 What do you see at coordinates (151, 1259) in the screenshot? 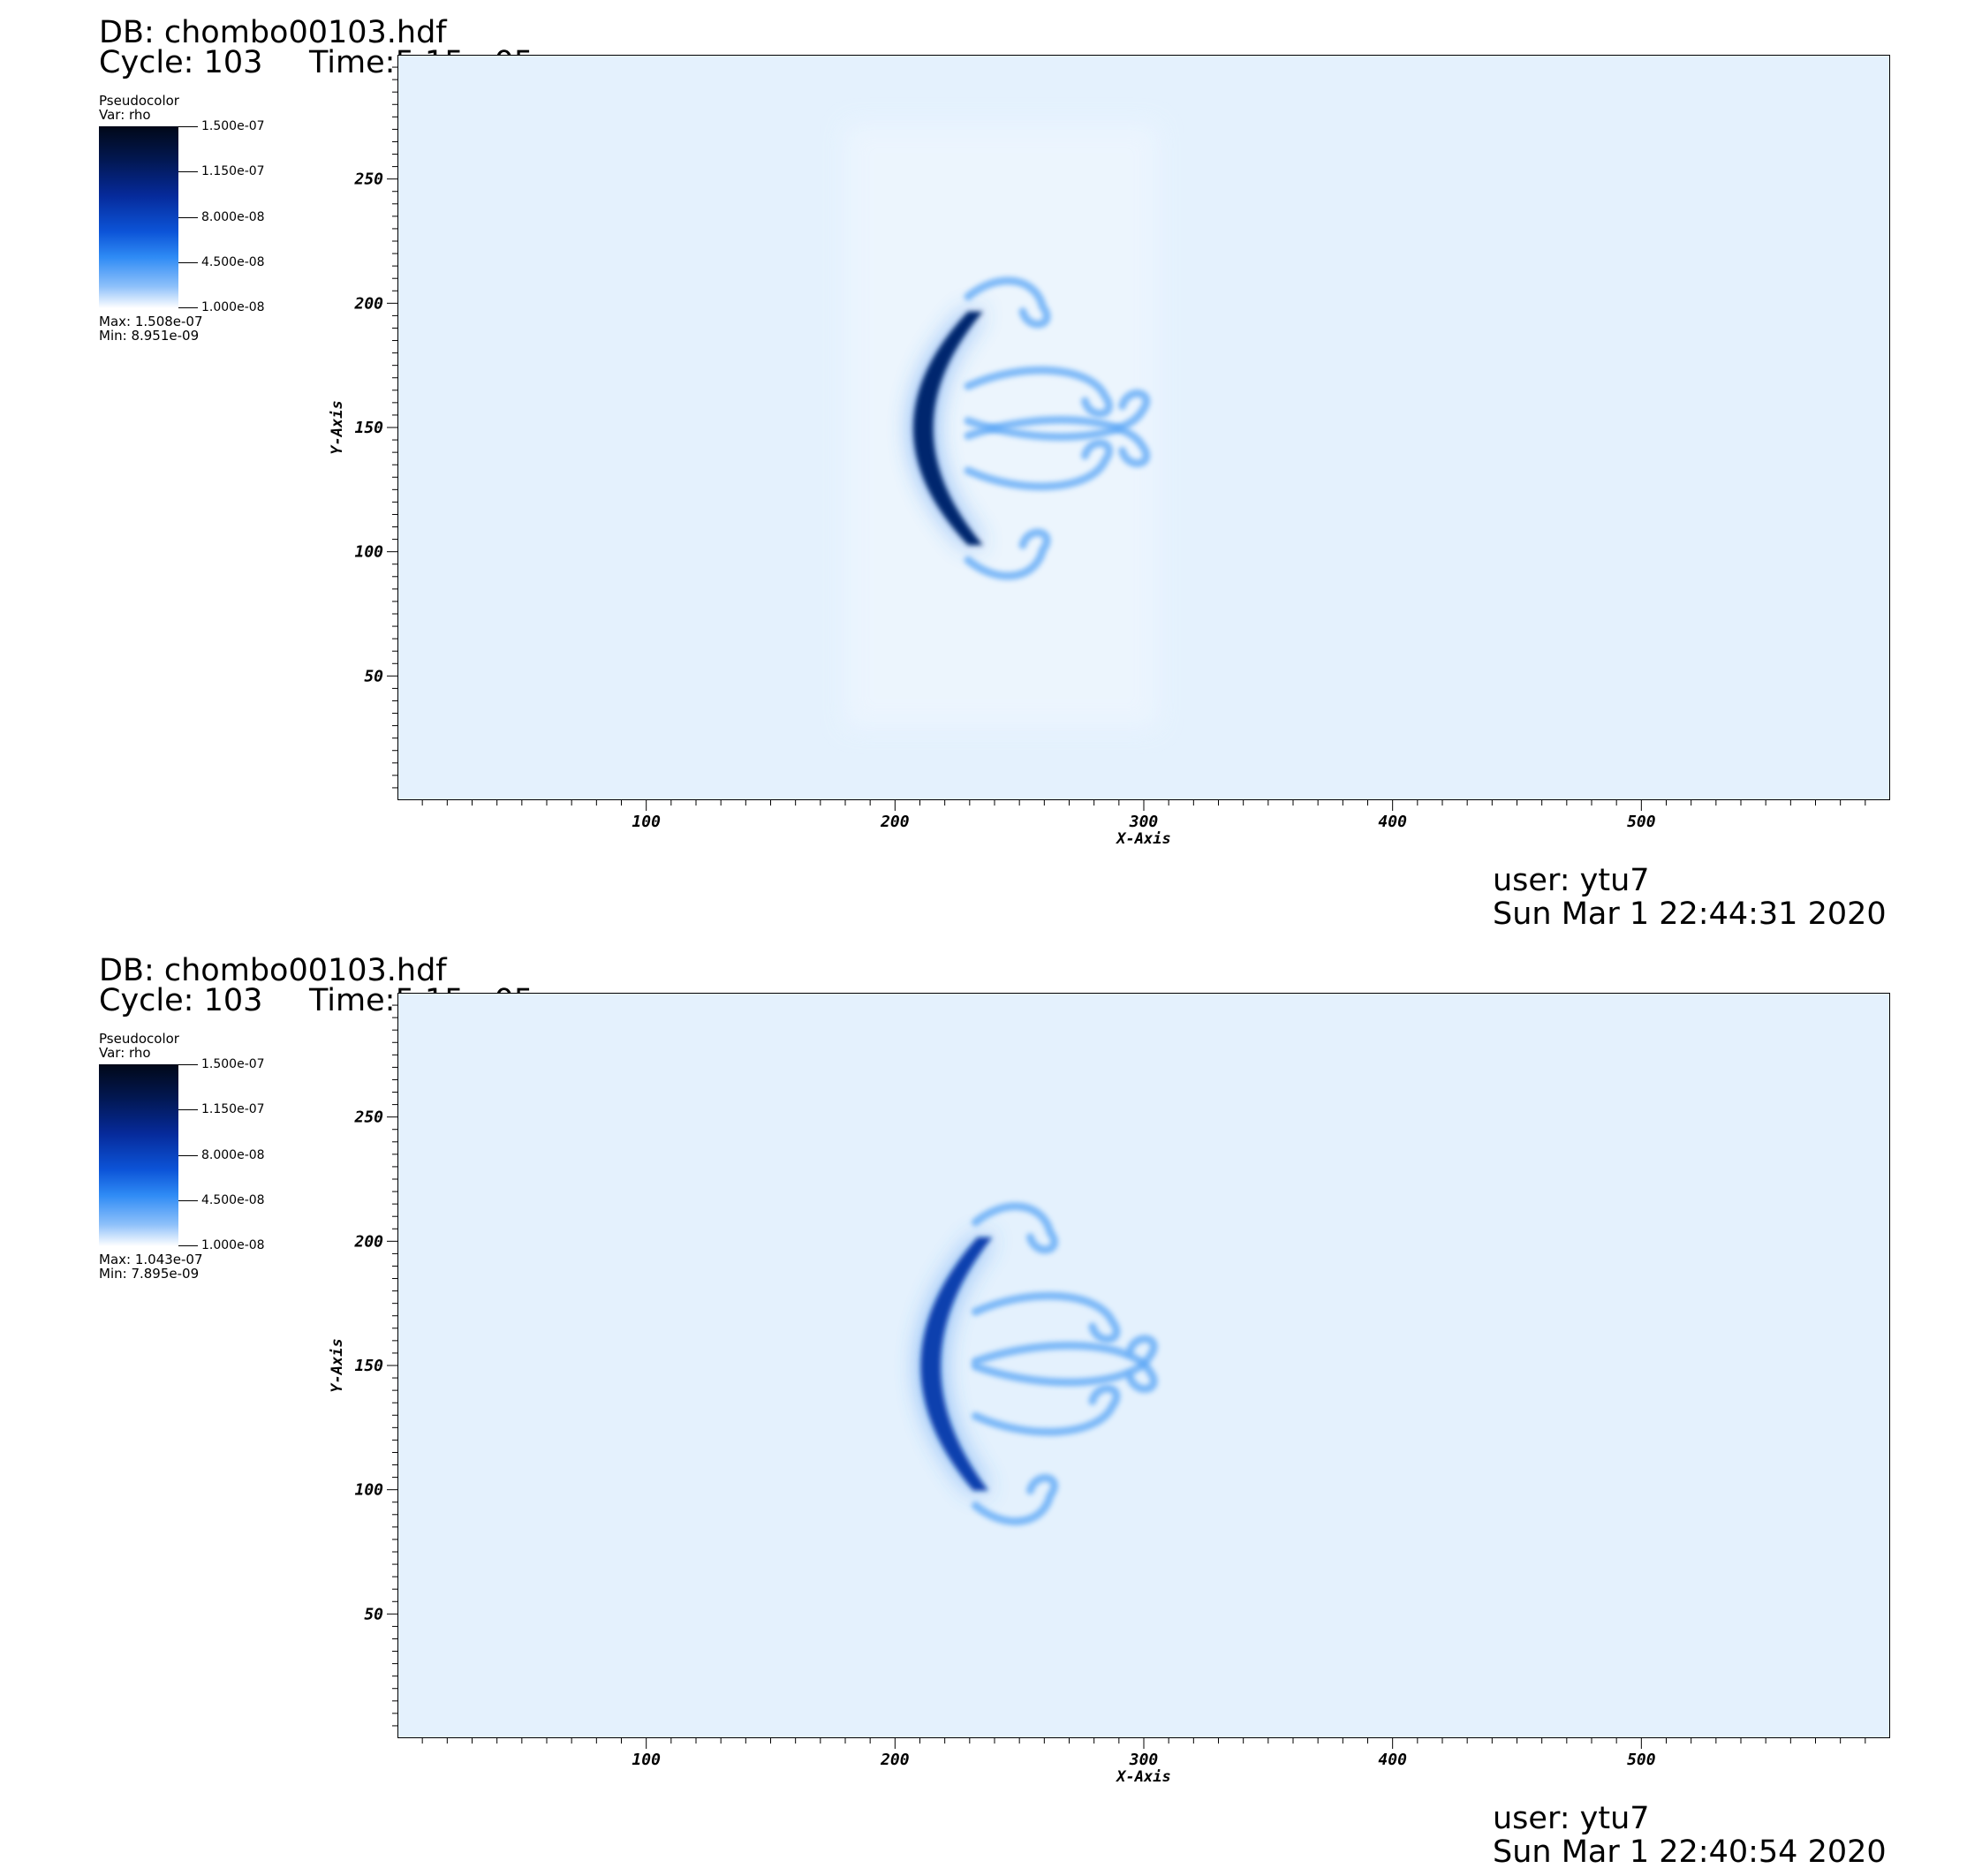
I see `legend-max: Max: 1.043e-07` at bounding box center [151, 1259].